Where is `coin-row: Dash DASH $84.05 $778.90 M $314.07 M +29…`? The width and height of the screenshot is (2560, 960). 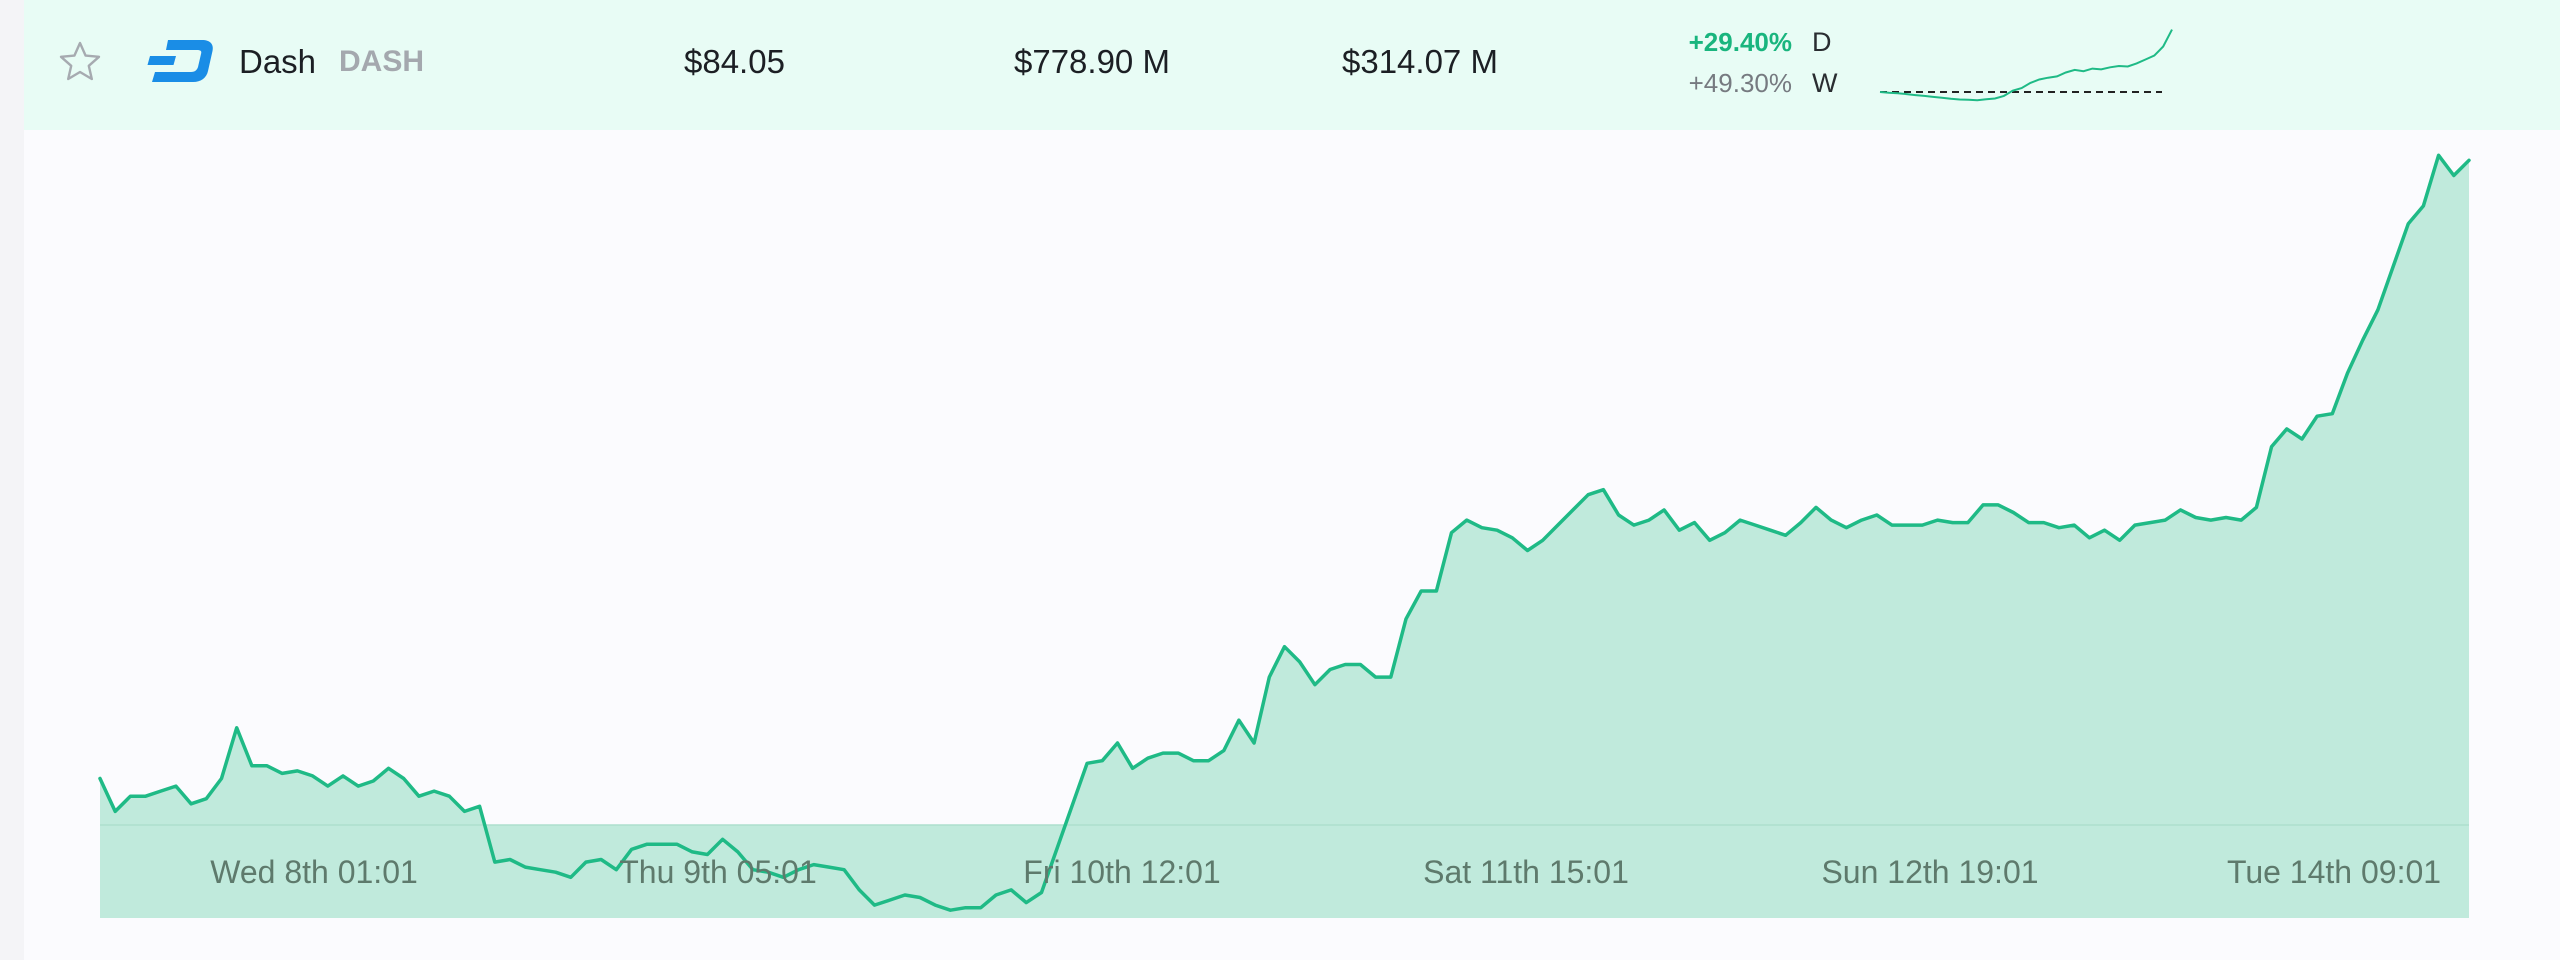
coin-row: Dash DASH $84.05 $778.90 M $314.07 M +29… is located at coordinates (1292, 65).